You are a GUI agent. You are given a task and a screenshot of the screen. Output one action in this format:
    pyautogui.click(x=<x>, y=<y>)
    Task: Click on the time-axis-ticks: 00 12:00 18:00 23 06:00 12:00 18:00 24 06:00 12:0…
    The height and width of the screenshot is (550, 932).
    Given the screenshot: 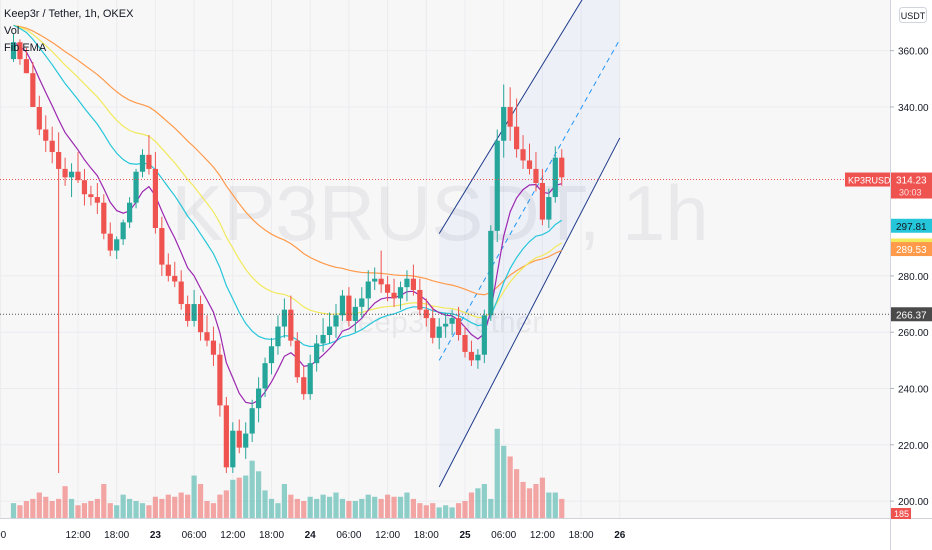 What is the action you would take?
    pyautogui.click(x=313, y=535)
    